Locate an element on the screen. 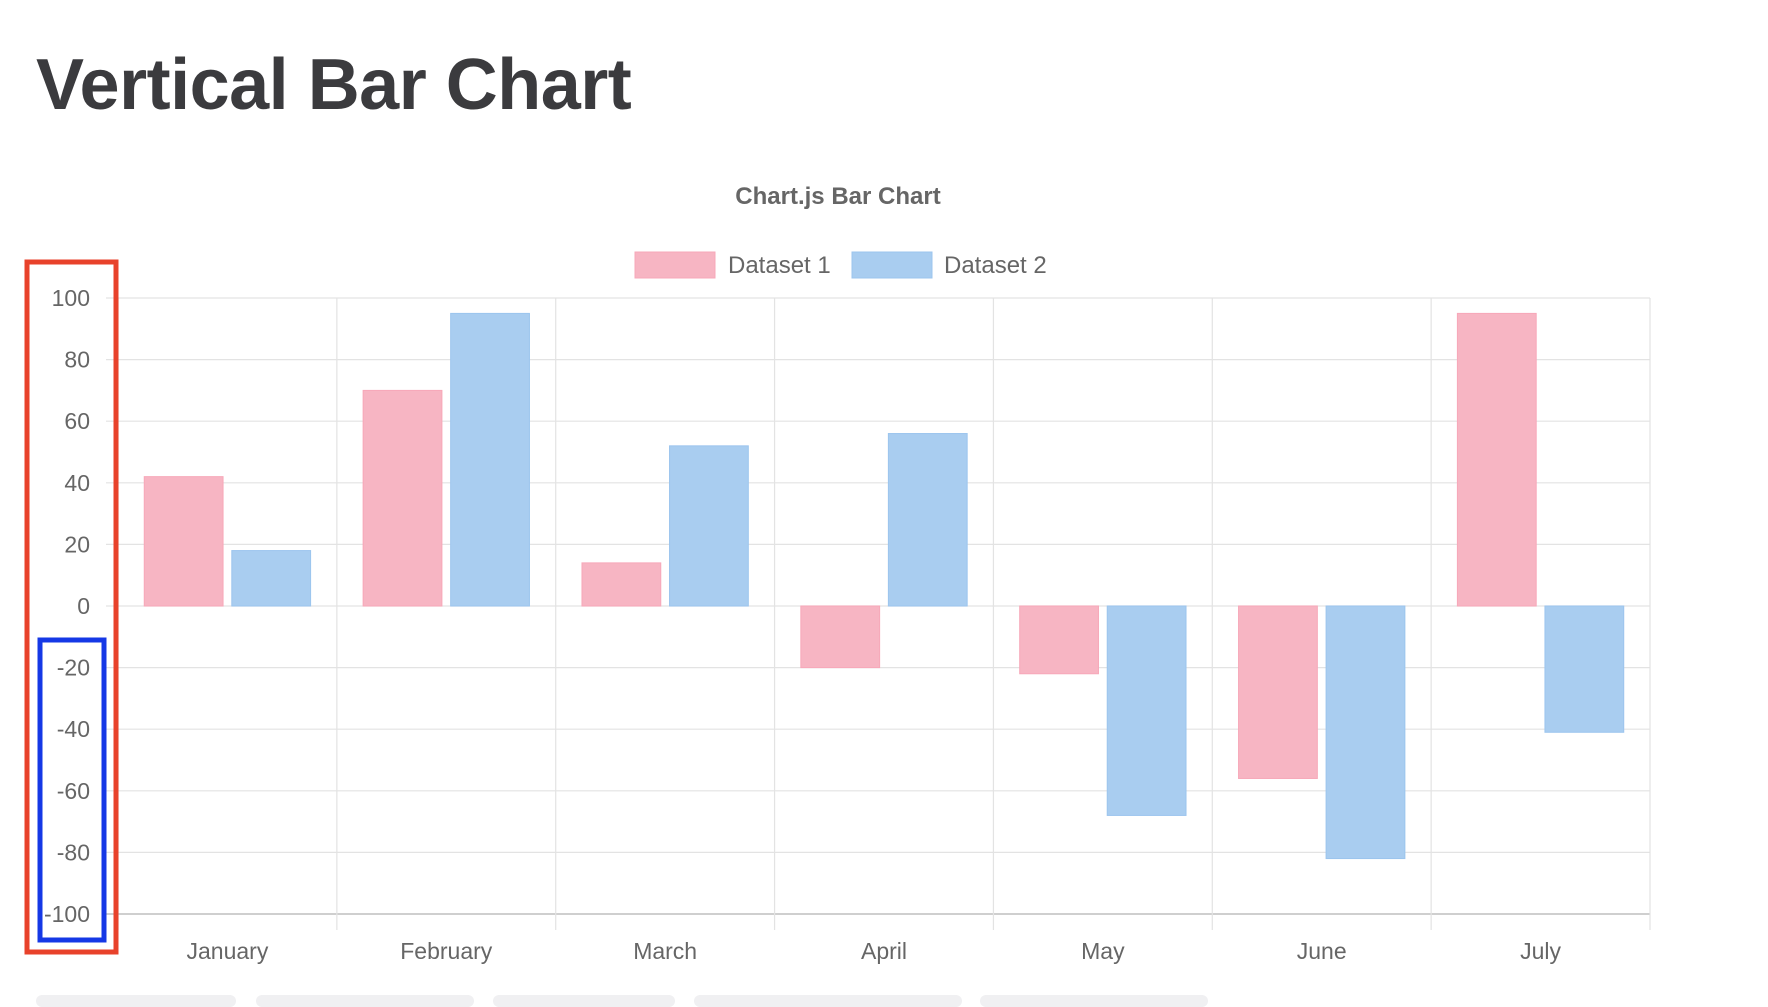 The width and height of the screenshot is (1768, 1007). y-tick-label: 20 is located at coordinates (77, 544).